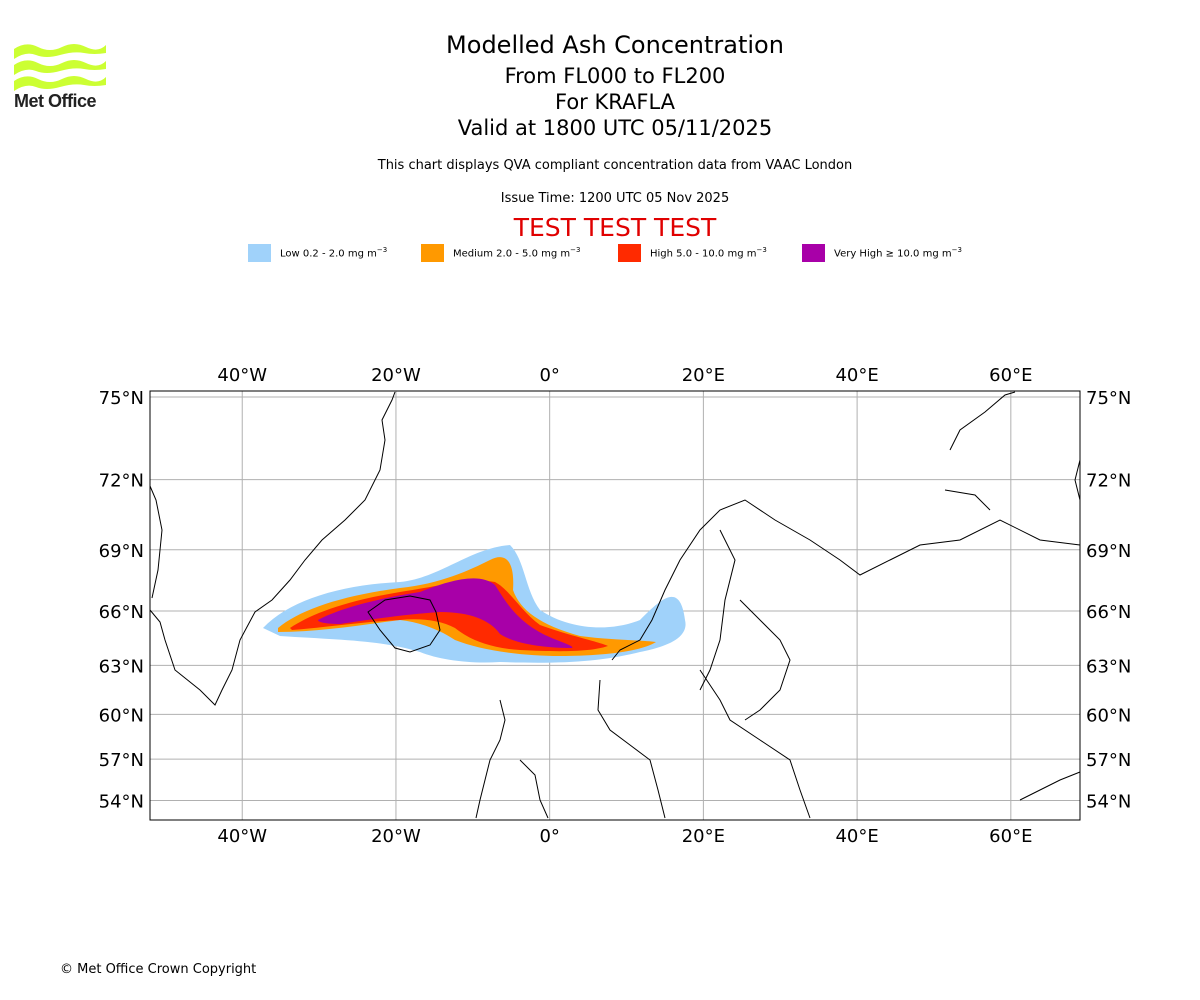 The width and height of the screenshot is (1200, 1000). Describe the element at coordinates (55, 101) in the screenshot. I see `logo-text: Met Office` at that location.